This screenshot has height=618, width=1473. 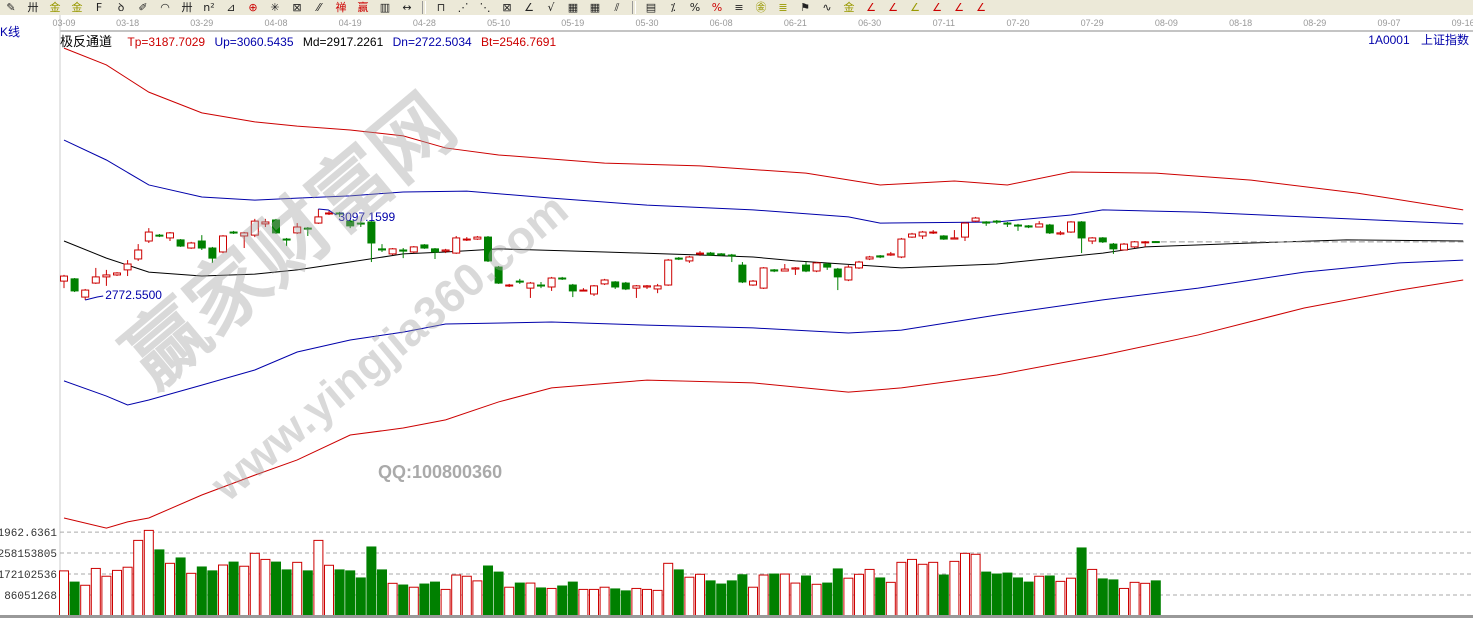 I want to click on bt-value: Bt=2546.7691, so click(x=519, y=42).